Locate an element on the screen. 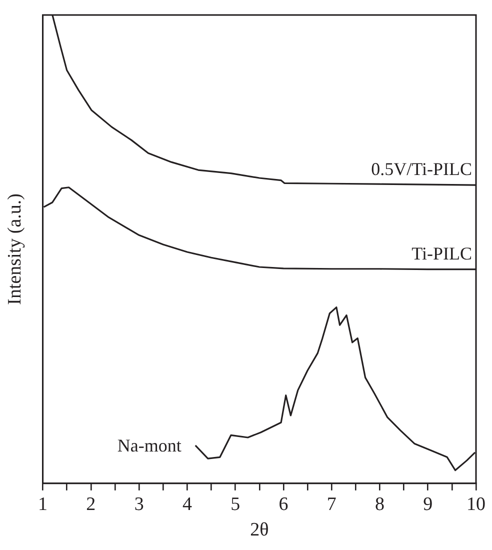 The image size is (492, 550). x-tick-label: 9 is located at coordinates (428, 504).